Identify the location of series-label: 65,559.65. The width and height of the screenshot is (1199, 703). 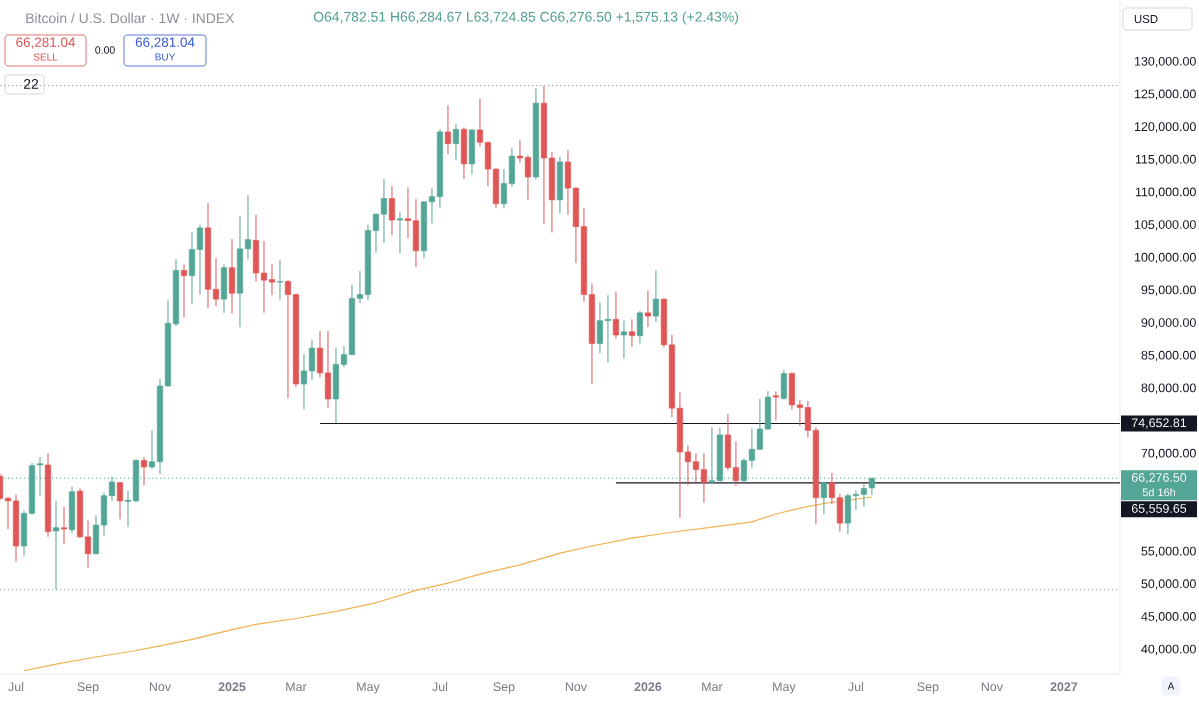
(1159, 509).